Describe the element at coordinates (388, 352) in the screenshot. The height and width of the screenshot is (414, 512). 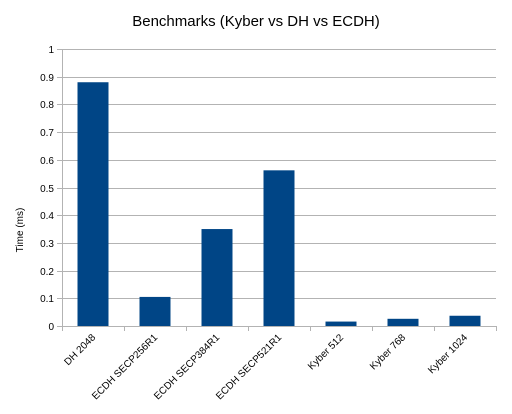
I see `x-tick-label: Kyber 768` at that location.